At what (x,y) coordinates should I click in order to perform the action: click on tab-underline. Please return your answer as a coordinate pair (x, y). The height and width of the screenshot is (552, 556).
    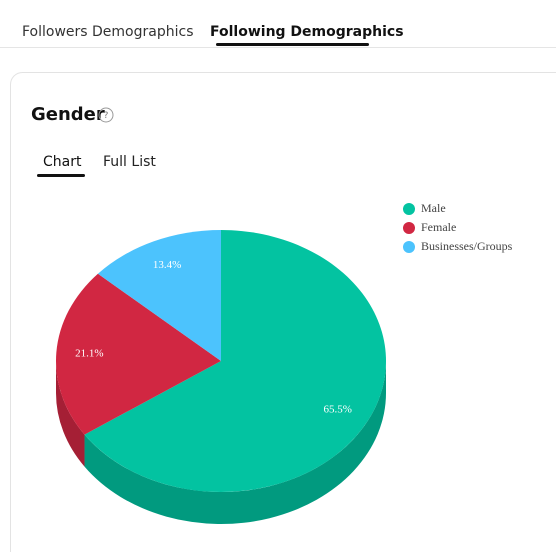
    Looking at the image, I should click on (292, 44).